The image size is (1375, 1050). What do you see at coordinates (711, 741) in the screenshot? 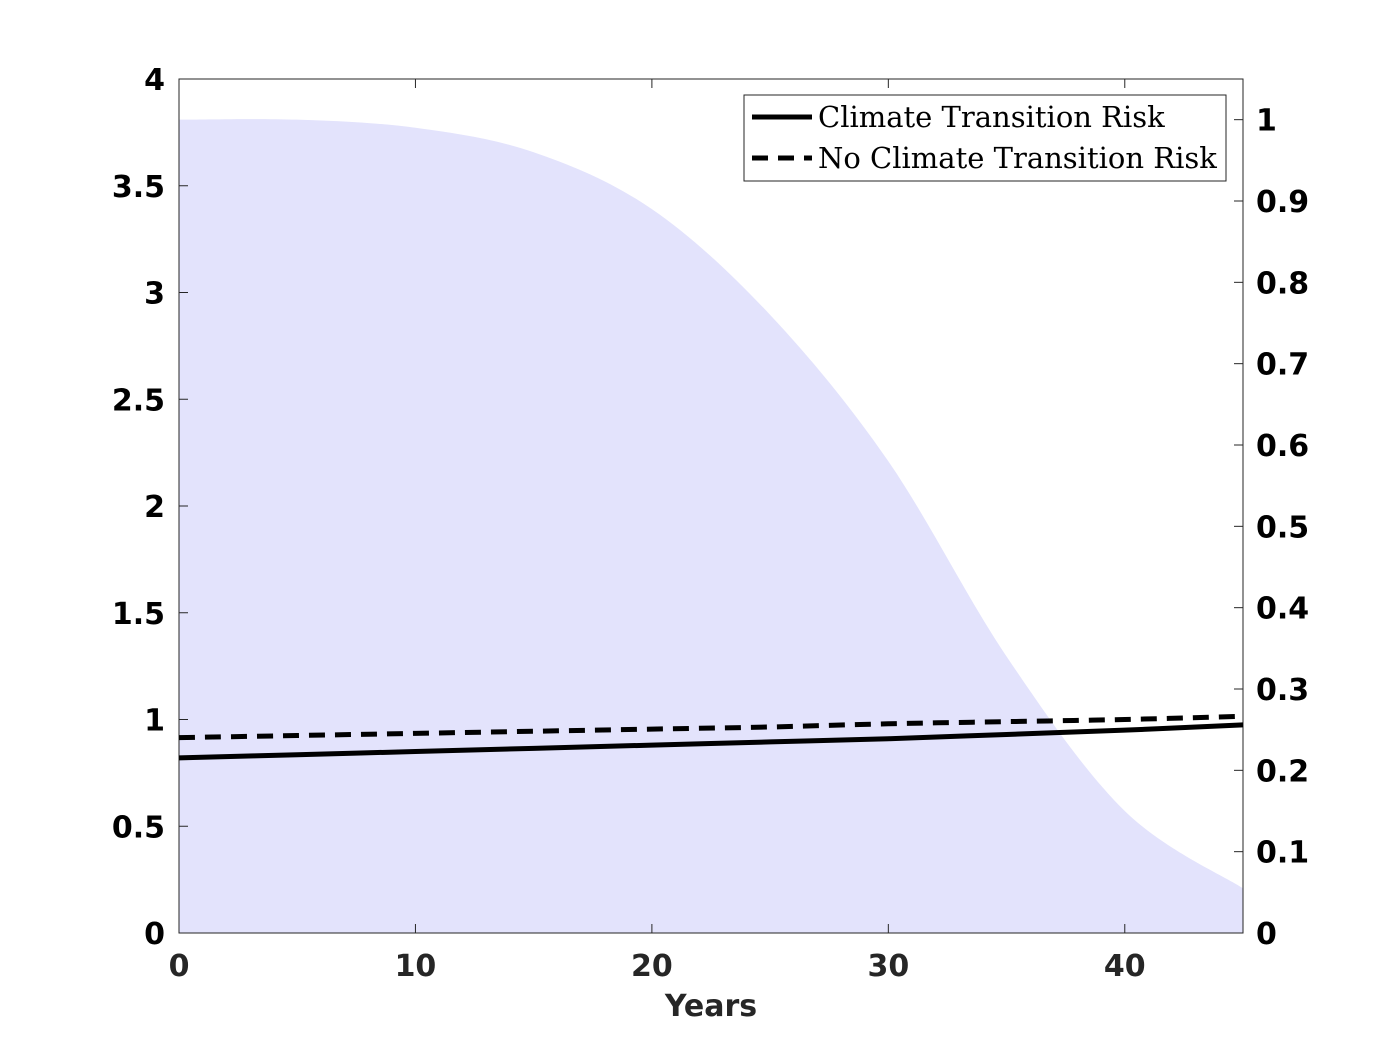
I see `series-line-climate-transition-risk` at bounding box center [711, 741].